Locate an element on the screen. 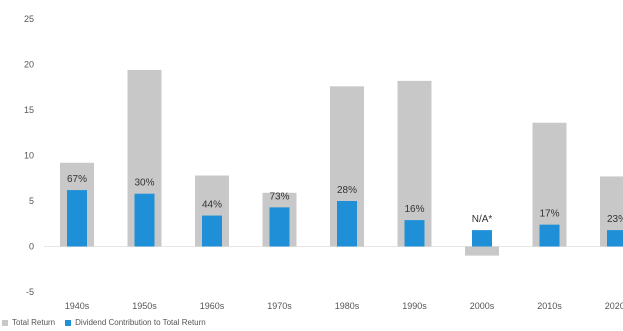 Image resolution: width=623 pixels, height=331 pixels. y-tick-label: 25 is located at coordinates (29, 19).